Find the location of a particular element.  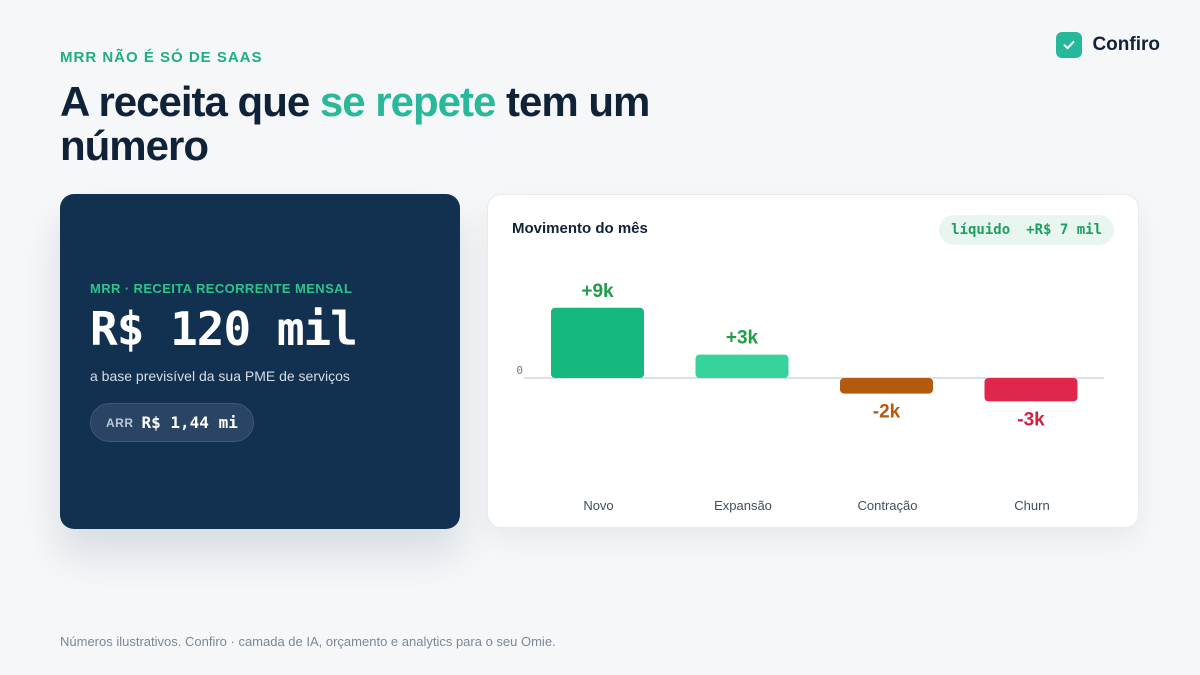

bar-contração is located at coordinates (886, 386).